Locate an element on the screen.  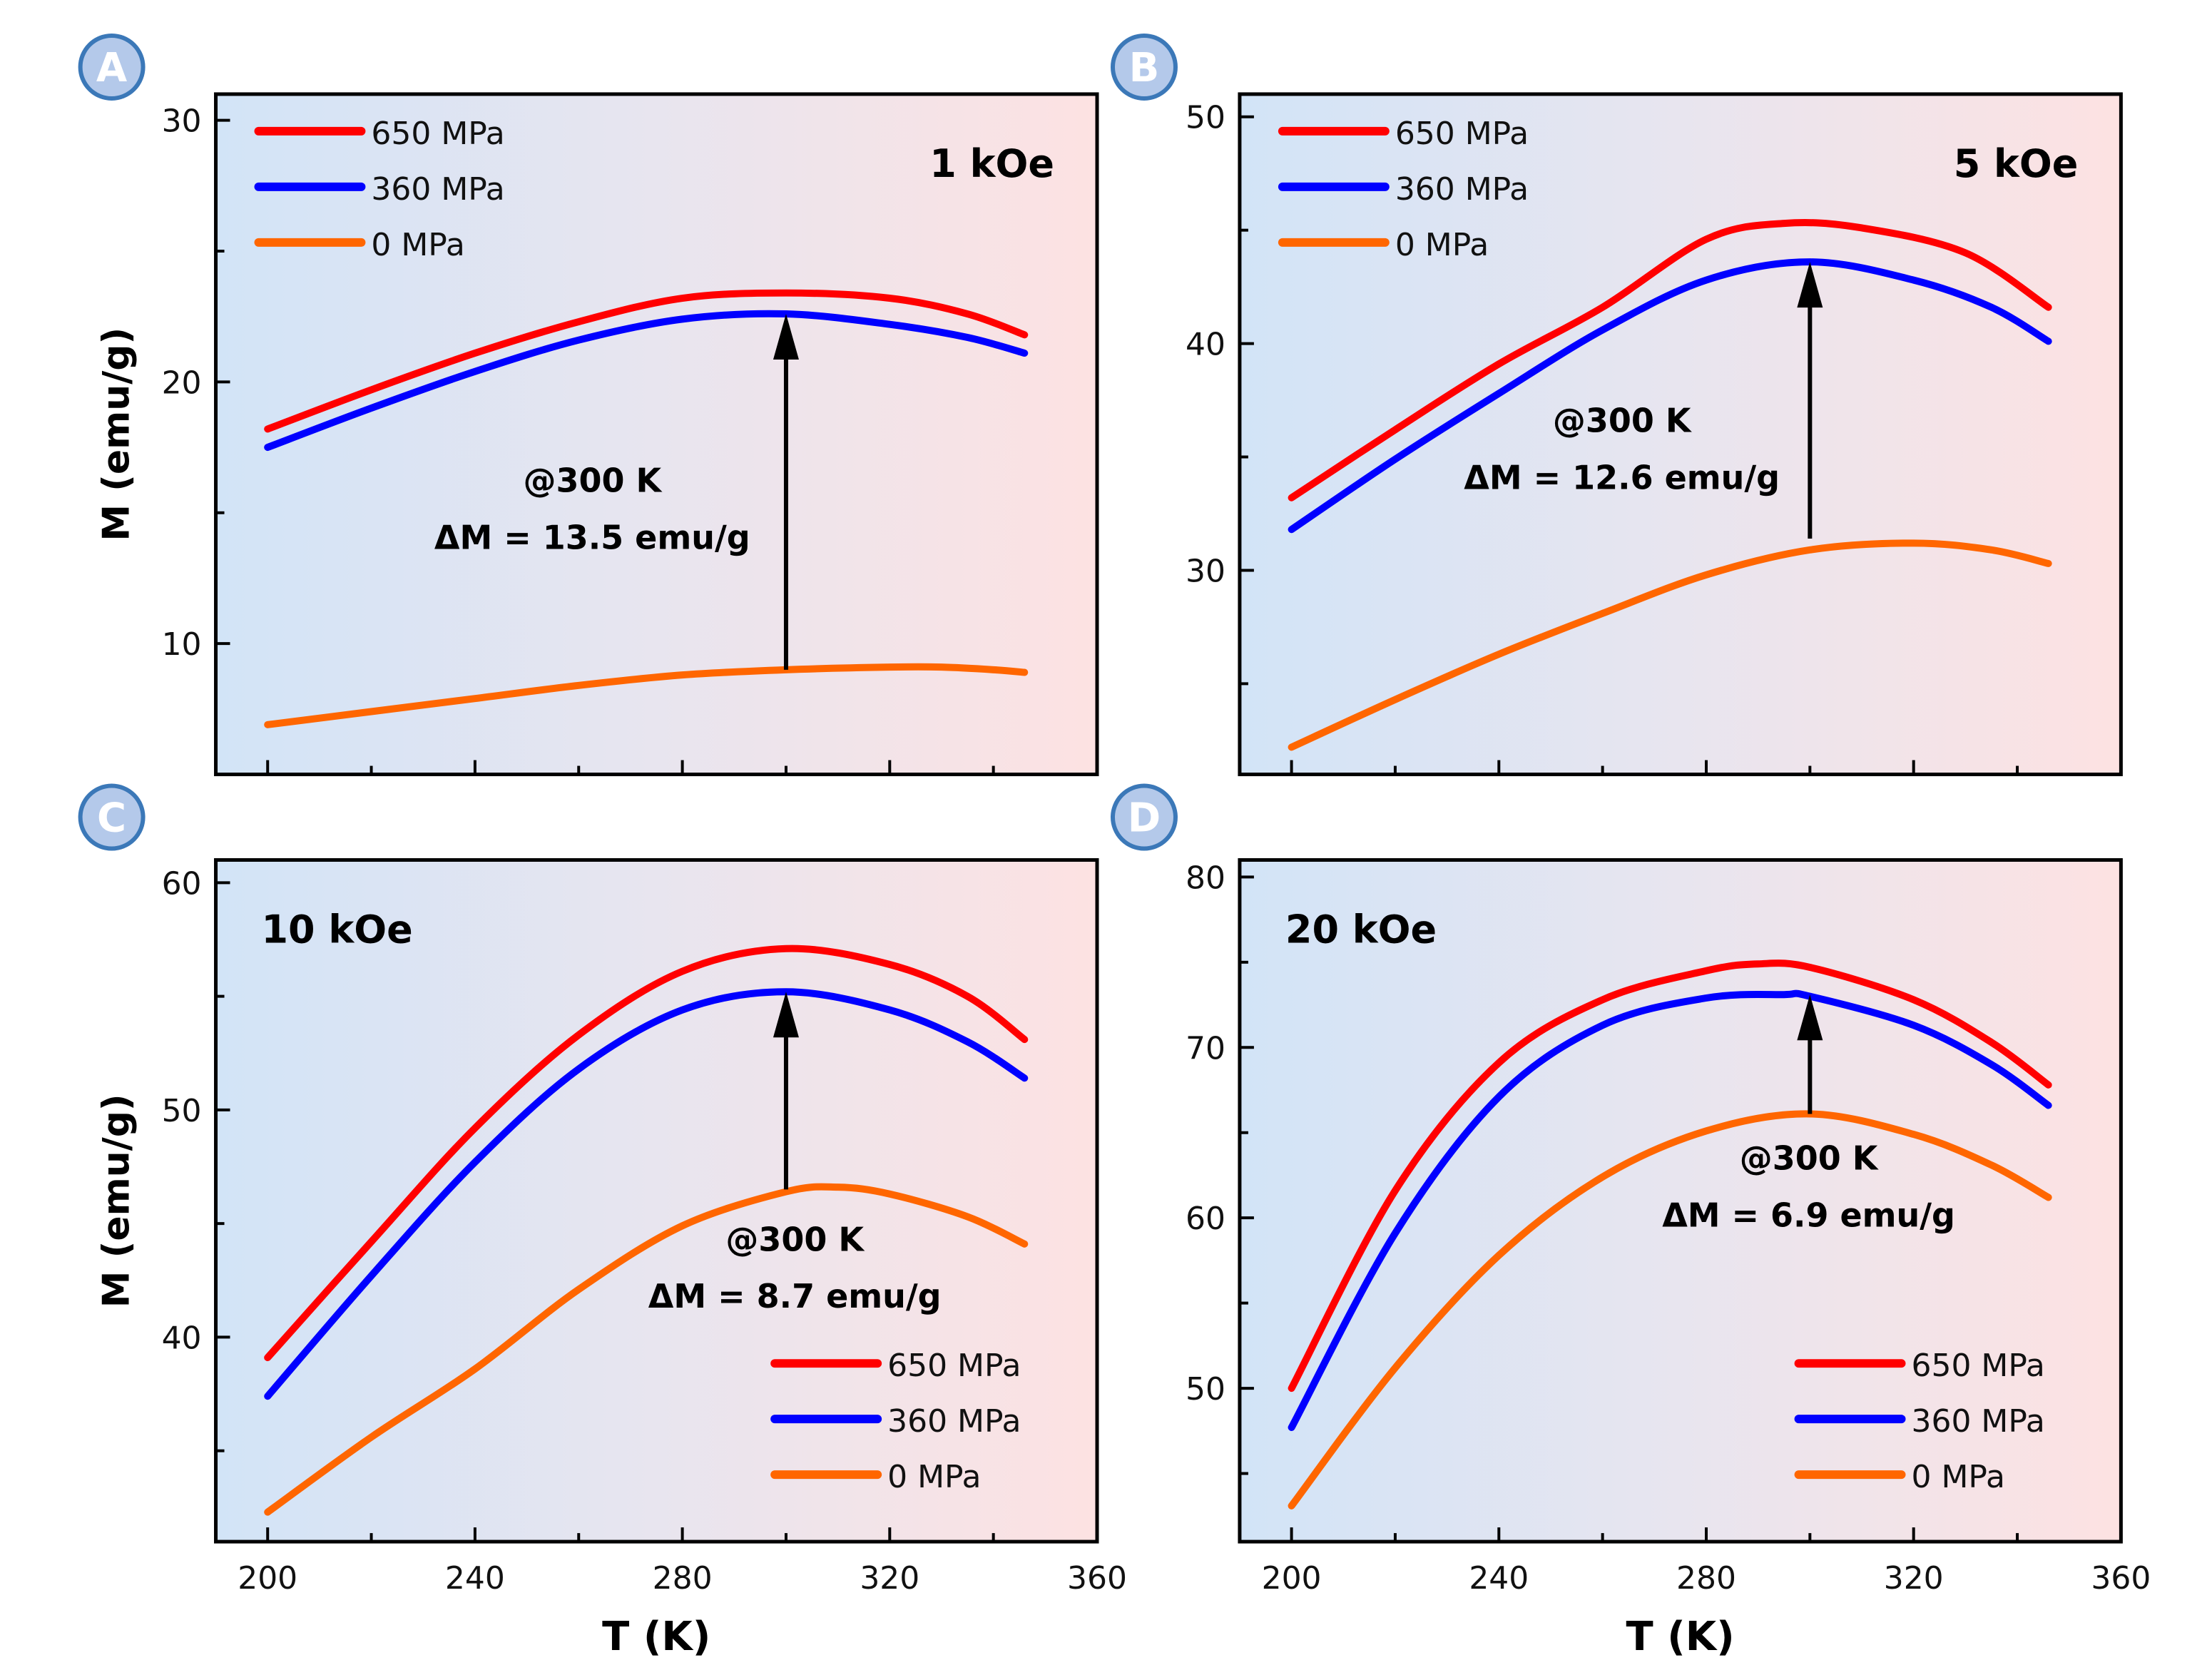
panel-label: C is located at coordinates (111, 818).